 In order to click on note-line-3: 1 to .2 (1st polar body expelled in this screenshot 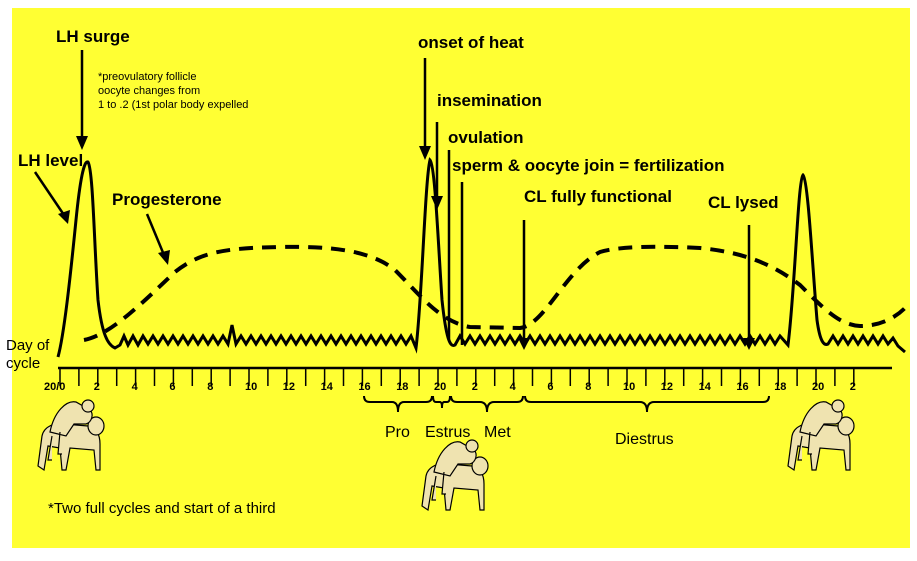, I will do `click(173, 105)`.